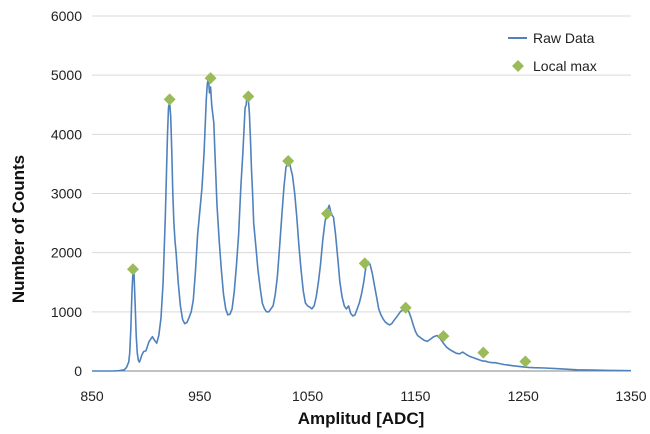  What do you see at coordinates (66, 75) in the screenshot?
I see `y-tick-label: 5000` at bounding box center [66, 75].